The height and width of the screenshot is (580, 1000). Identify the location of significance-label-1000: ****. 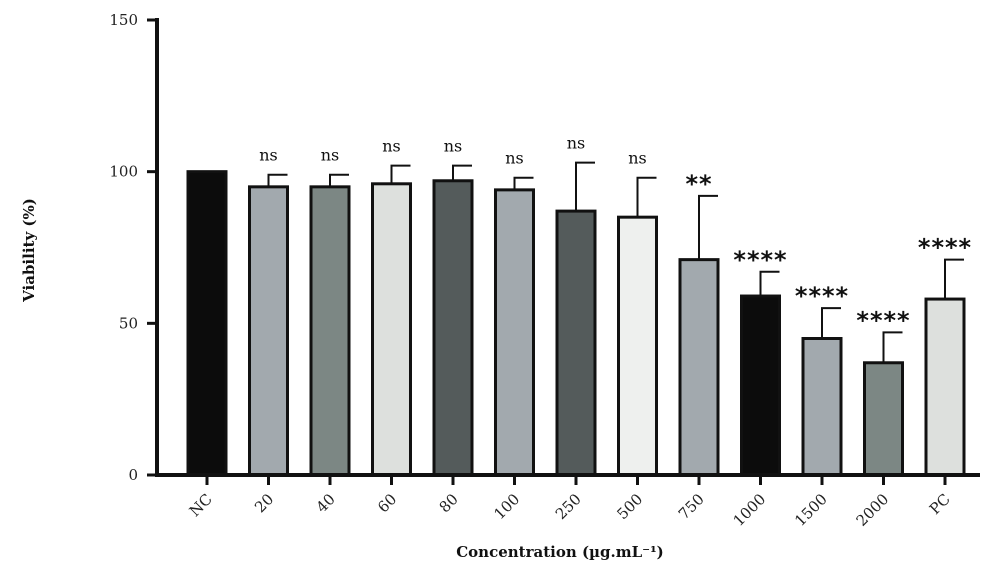
(760, 260).